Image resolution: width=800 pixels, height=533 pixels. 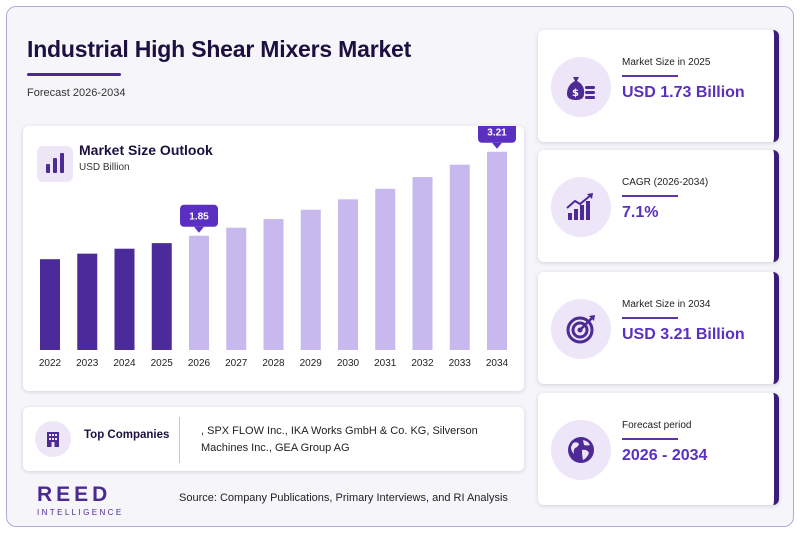 I want to click on divider, so click(x=179, y=440).